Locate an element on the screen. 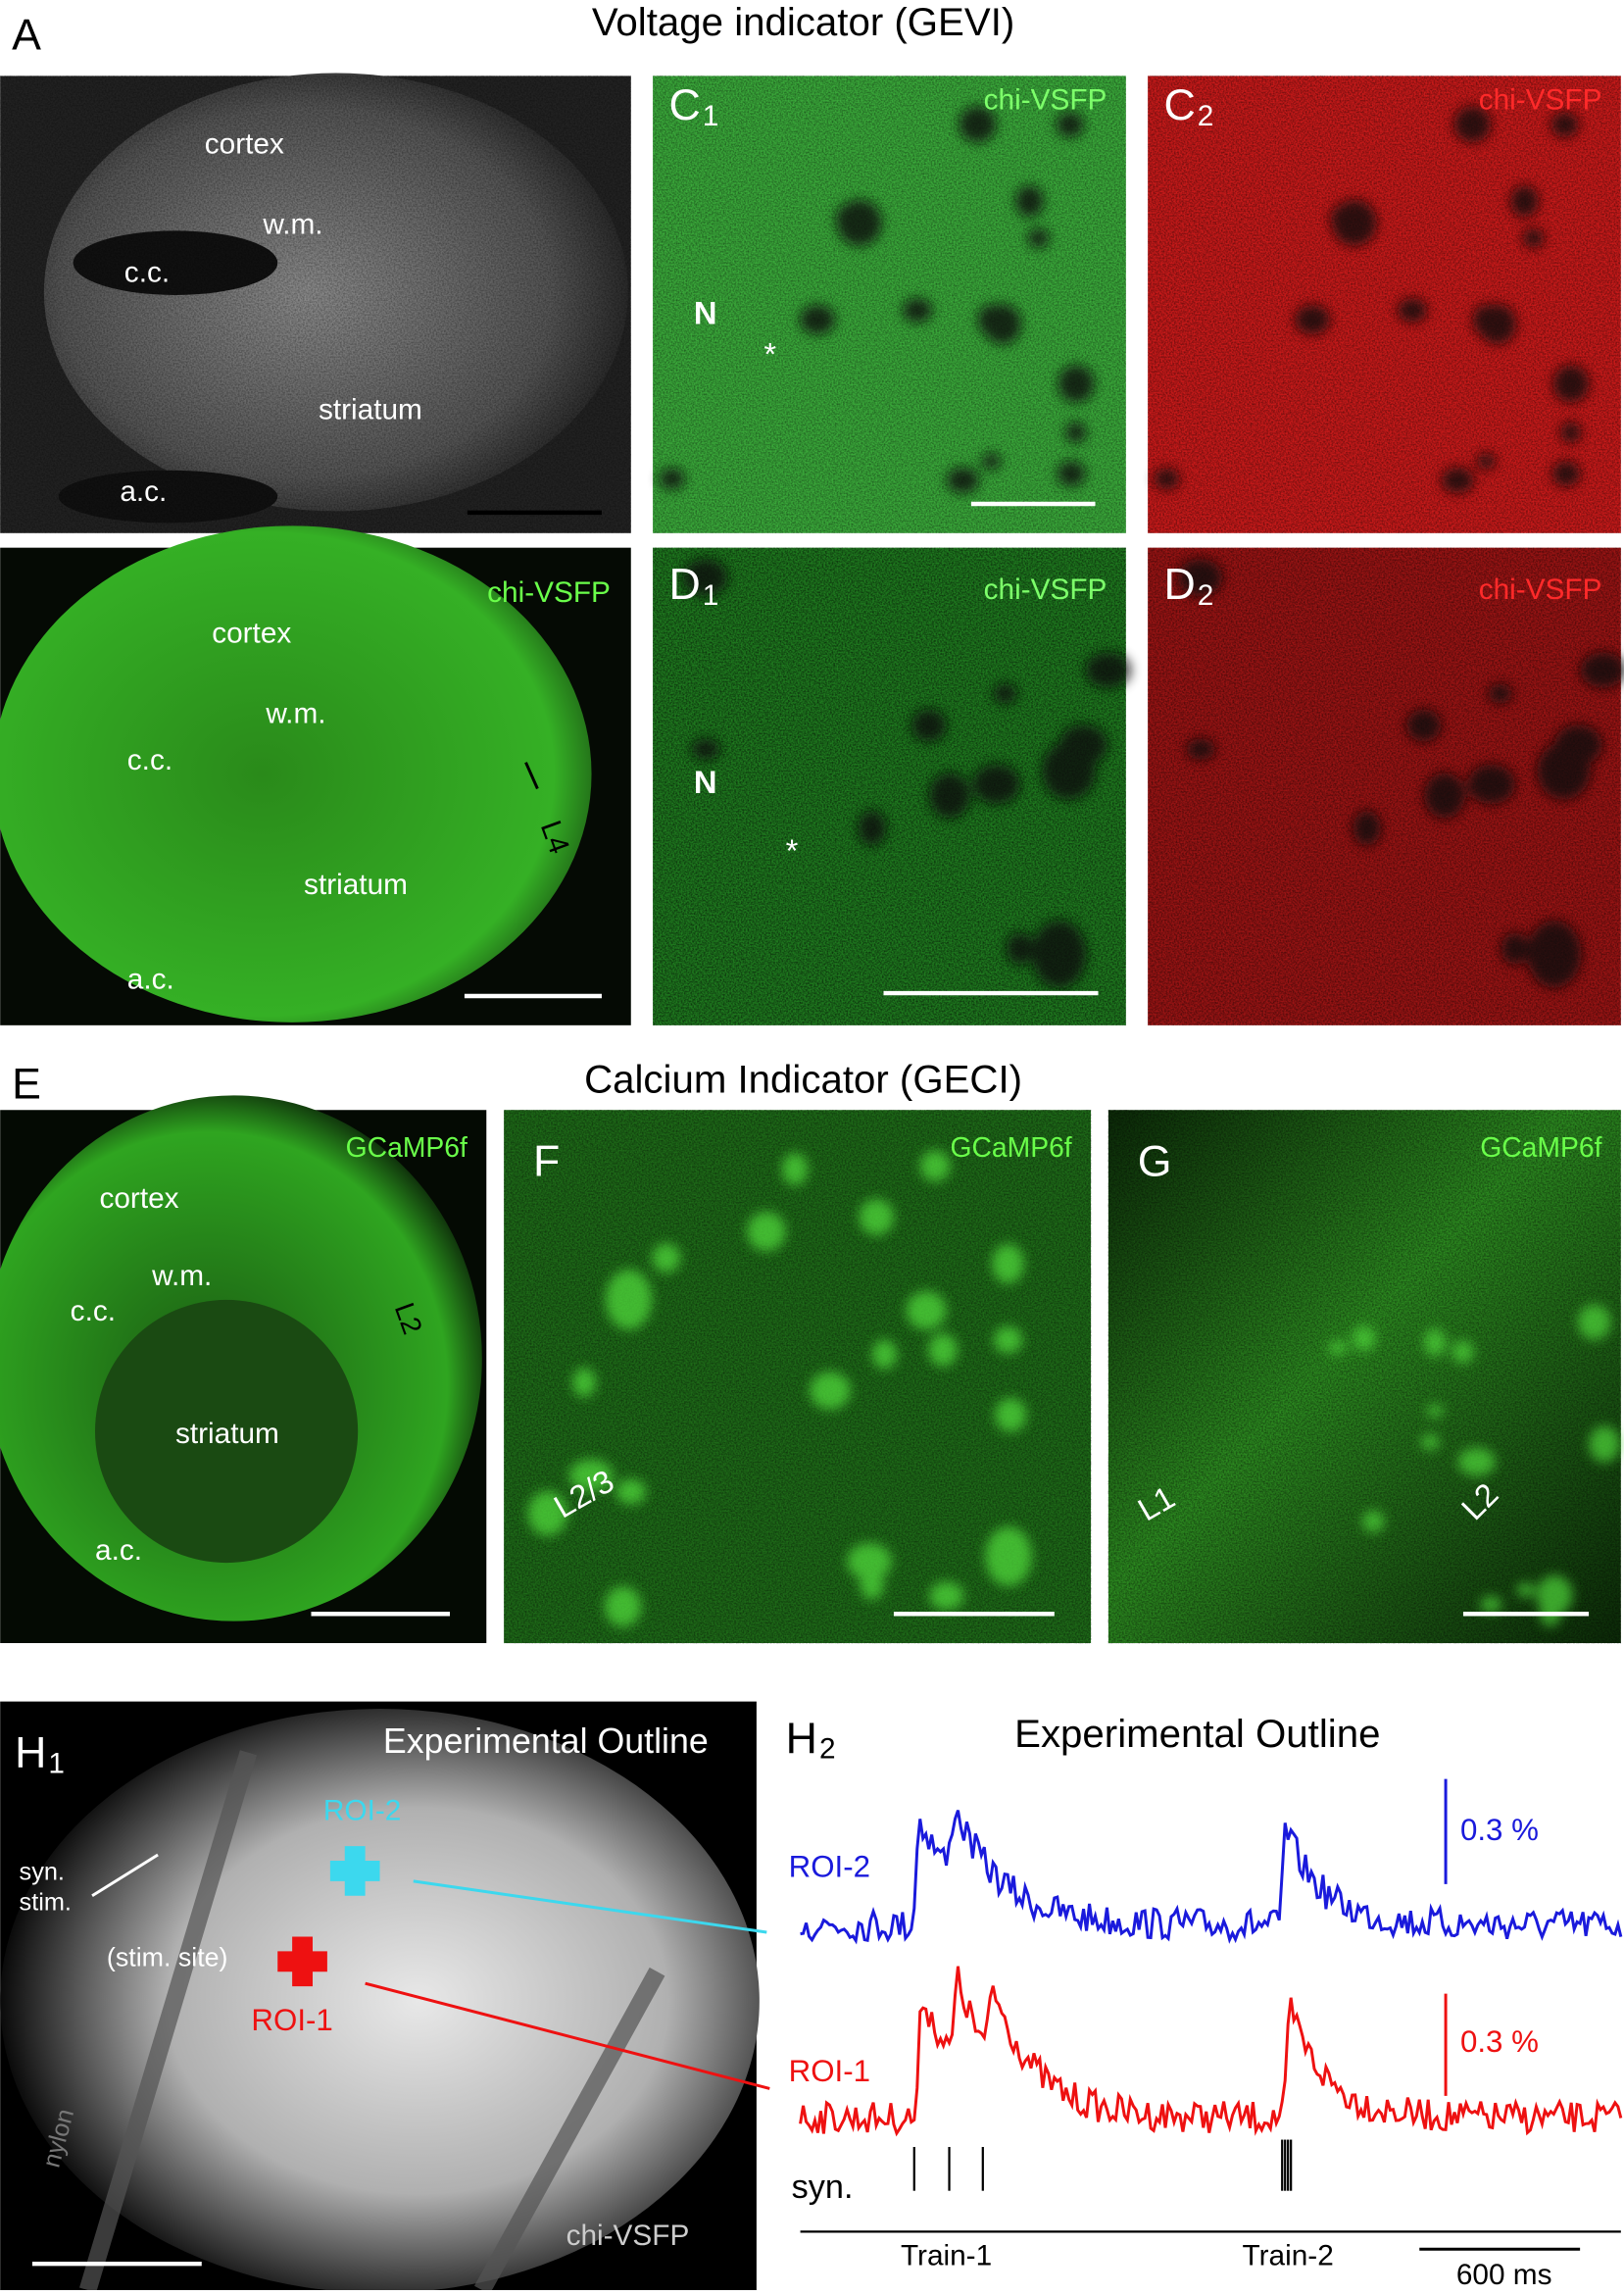 The height and width of the screenshot is (2295, 1624). panel-label: C is located at coordinates (1180, 105).